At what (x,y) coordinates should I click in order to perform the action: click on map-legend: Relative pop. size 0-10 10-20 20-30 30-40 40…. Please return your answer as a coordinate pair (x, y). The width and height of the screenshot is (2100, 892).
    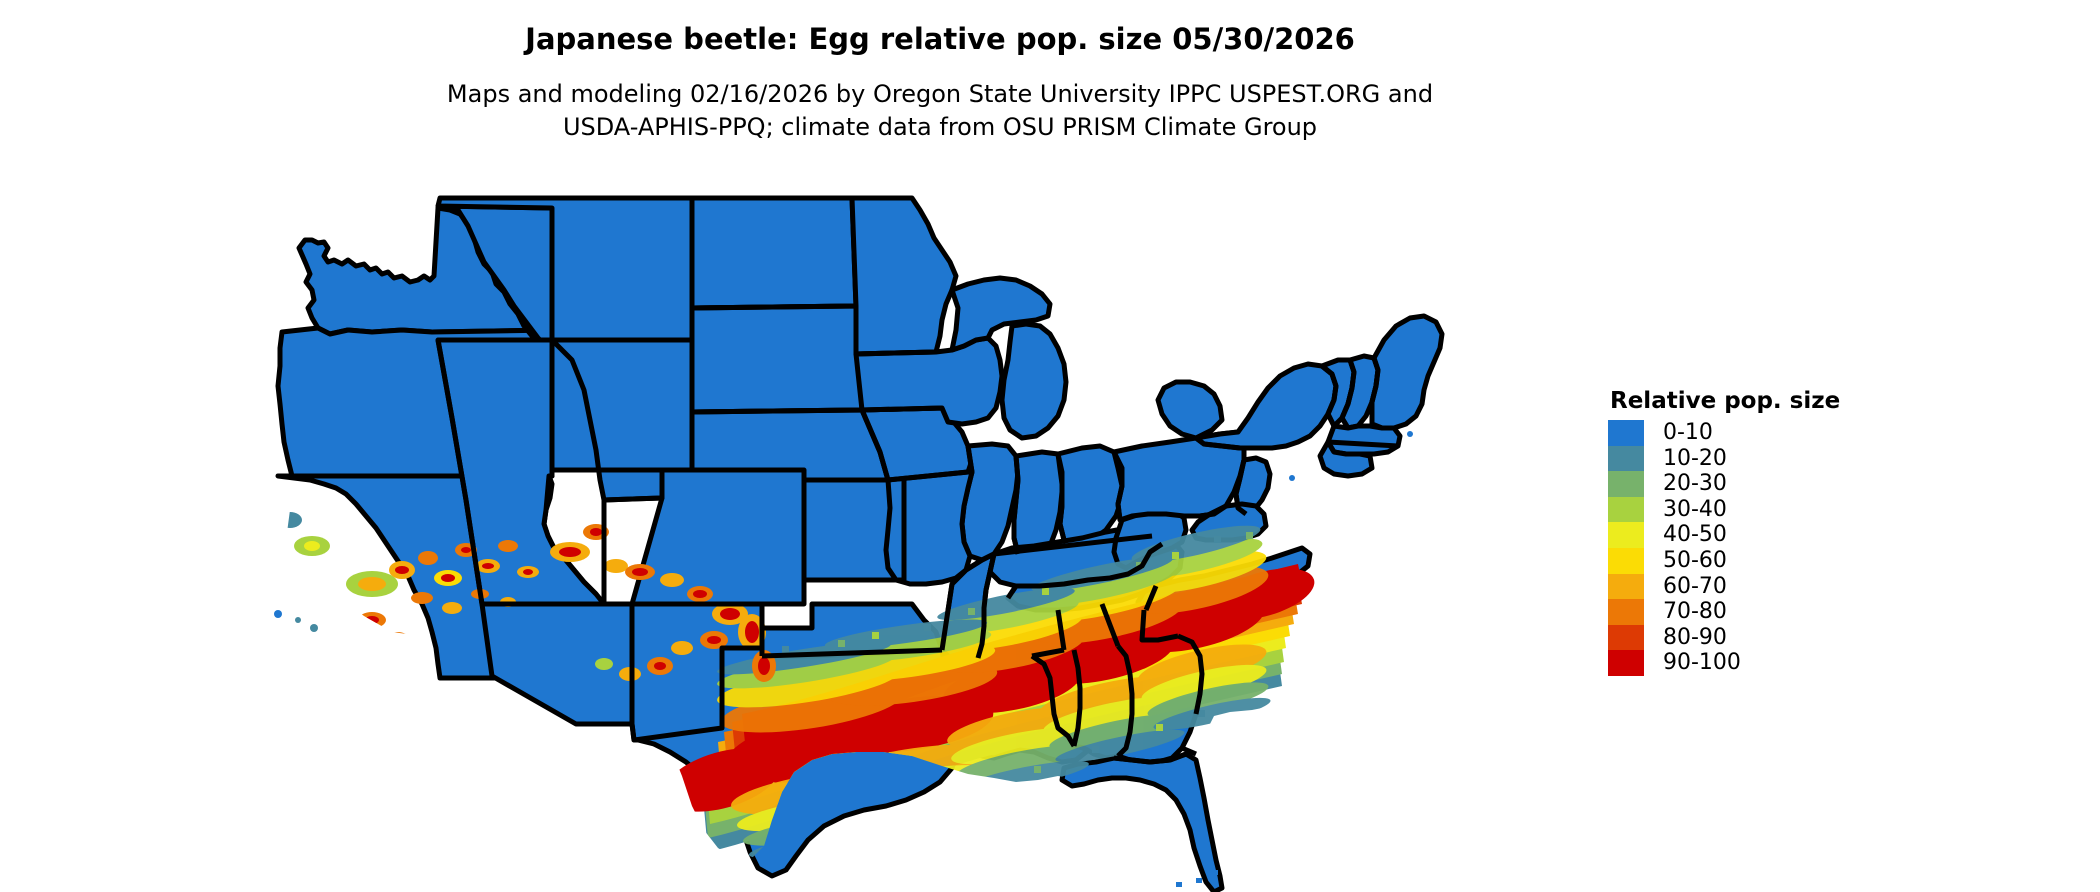
    Looking at the image, I should click on (1758, 532).